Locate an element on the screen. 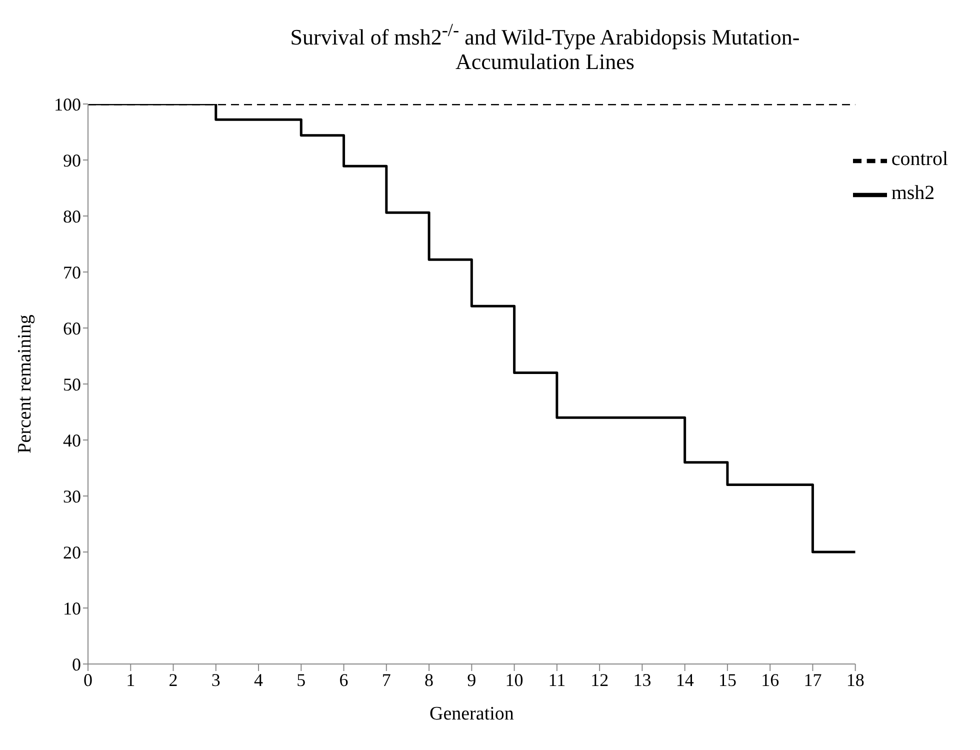 The image size is (980, 750). x-tick-label: 16 is located at coordinates (770, 680).